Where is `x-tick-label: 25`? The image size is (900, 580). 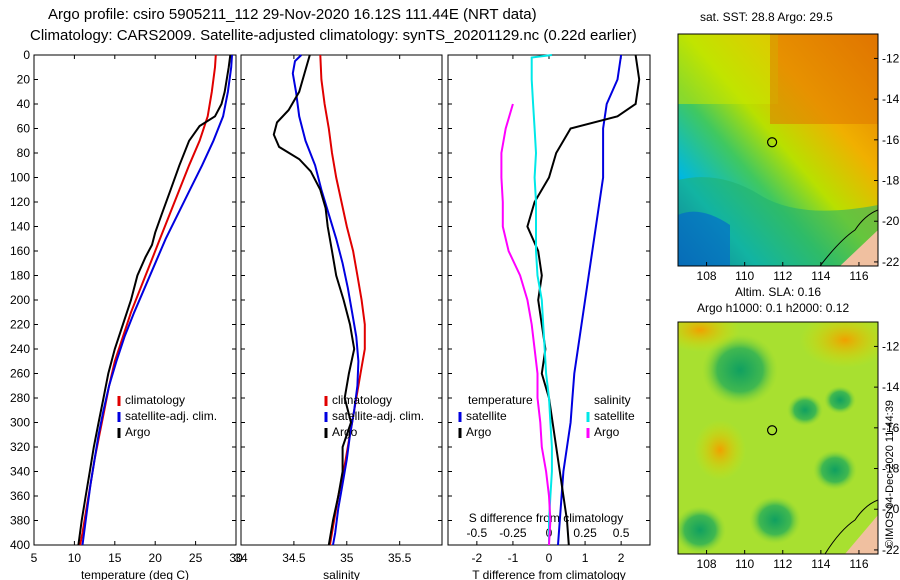
x-tick-label: 25 is located at coordinates (196, 558).